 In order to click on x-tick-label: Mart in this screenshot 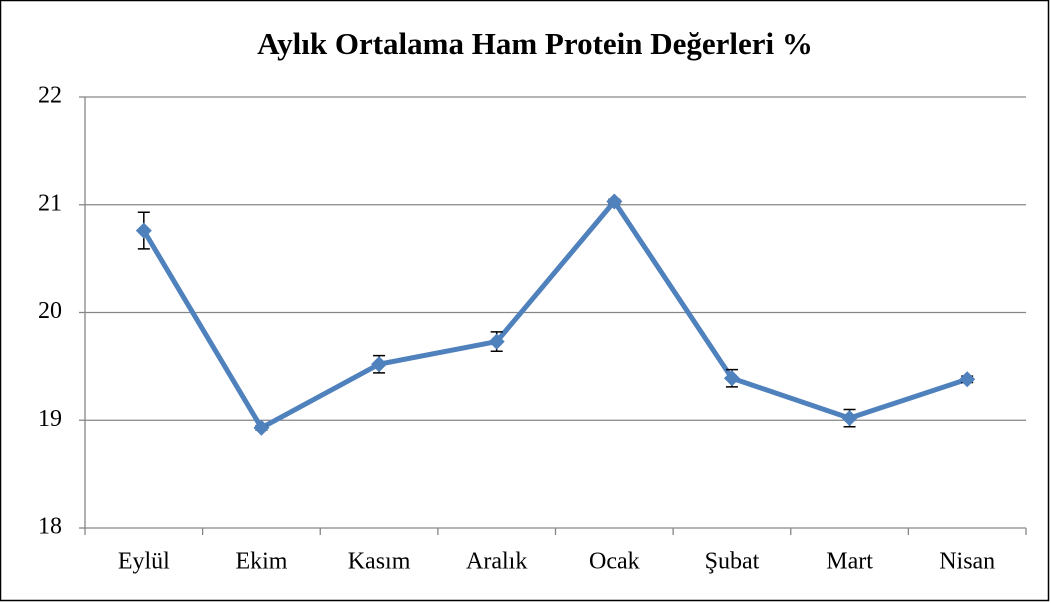, I will do `click(849, 562)`.